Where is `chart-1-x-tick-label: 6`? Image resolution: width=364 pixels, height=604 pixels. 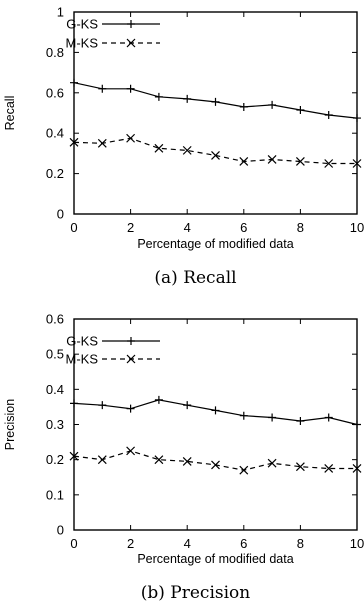
chart-1-x-tick-label: 6 is located at coordinates (243, 227).